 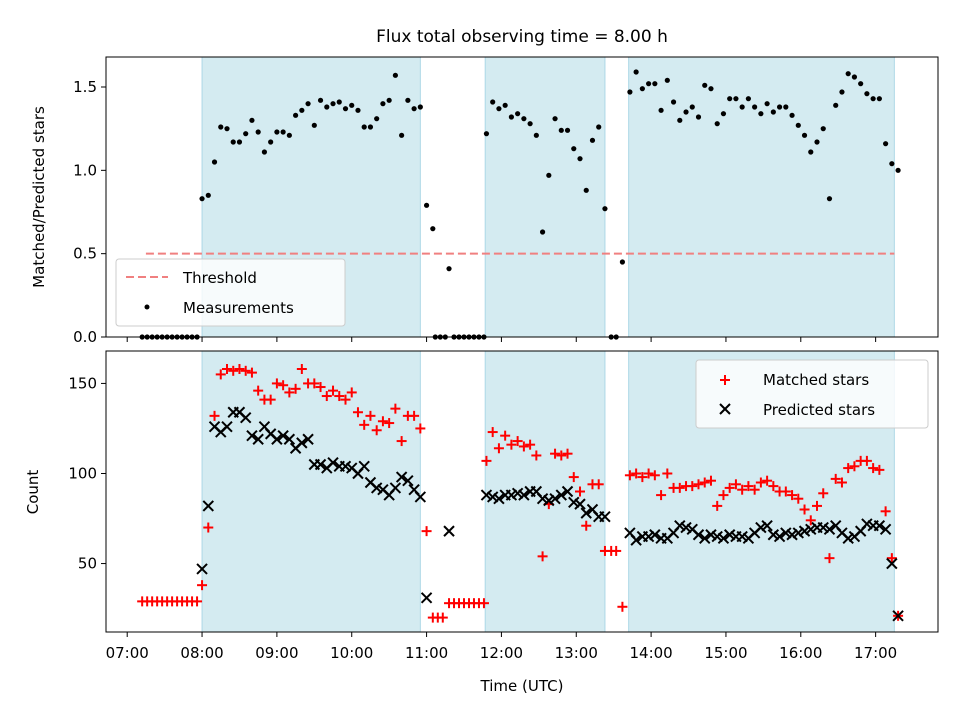 What do you see at coordinates (725, 380) in the screenshot?
I see `legend-matched-swatch` at bounding box center [725, 380].